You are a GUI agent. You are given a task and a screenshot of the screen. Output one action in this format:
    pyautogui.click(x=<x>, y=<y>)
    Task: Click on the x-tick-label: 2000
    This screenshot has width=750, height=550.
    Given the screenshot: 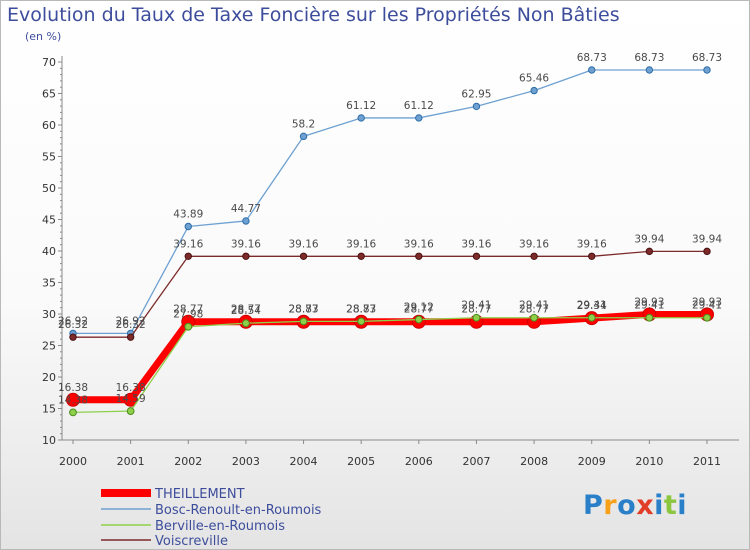 What is the action you would take?
    pyautogui.click(x=73, y=461)
    